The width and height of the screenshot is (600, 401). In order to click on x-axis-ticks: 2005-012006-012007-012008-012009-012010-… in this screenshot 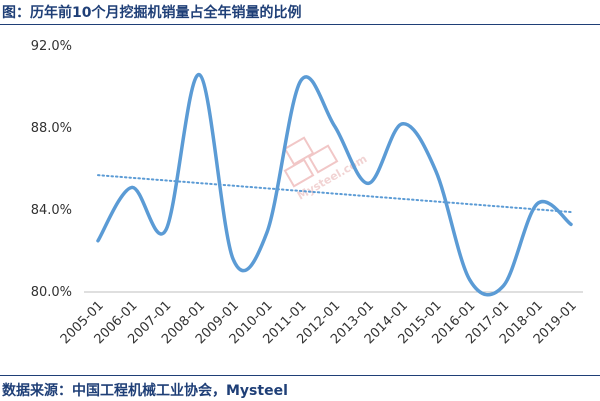, I will do `click(319, 322)`.